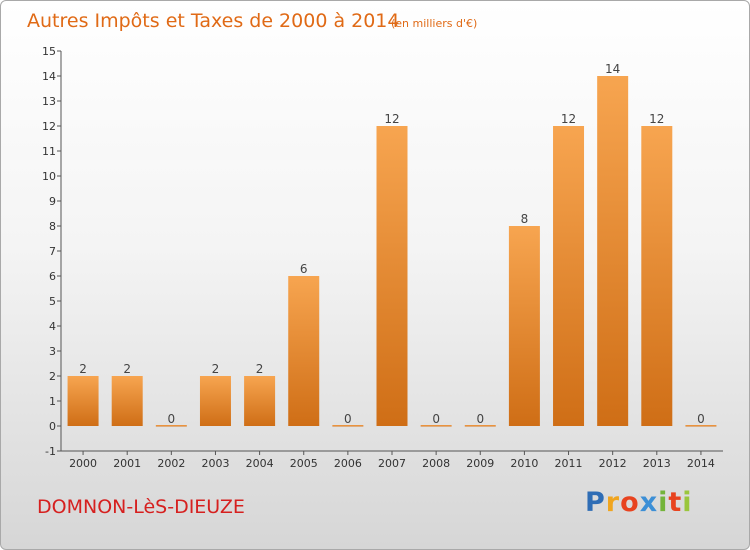 Image resolution: width=750 pixels, height=550 pixels. I want to click on y-tick-label: 3, so click(52, 351).